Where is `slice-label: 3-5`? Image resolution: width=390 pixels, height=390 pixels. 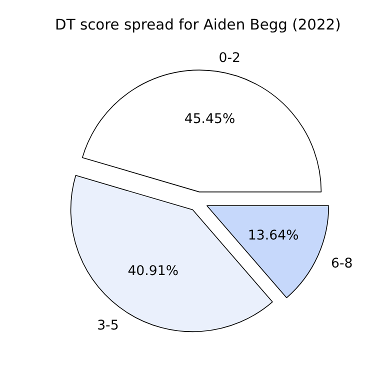 slice-label: 3-5 is located at coordinates (108, 326).